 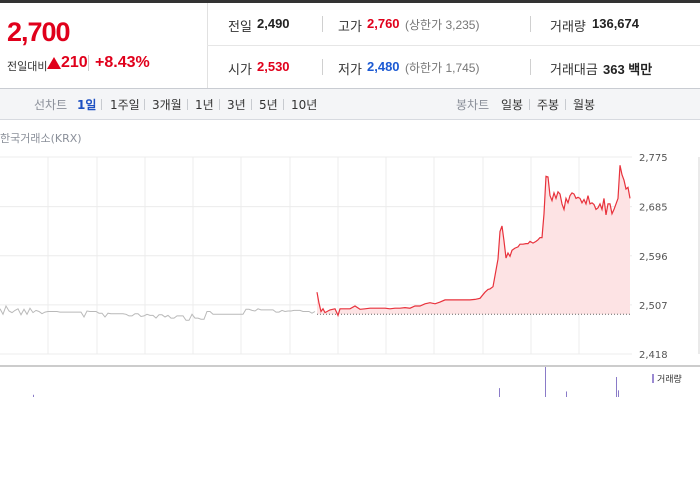 What do you see at coordinates (273, 23) in the screenshot?
I see `prev-close-value: 2,490` at bounding box center [273, 23].